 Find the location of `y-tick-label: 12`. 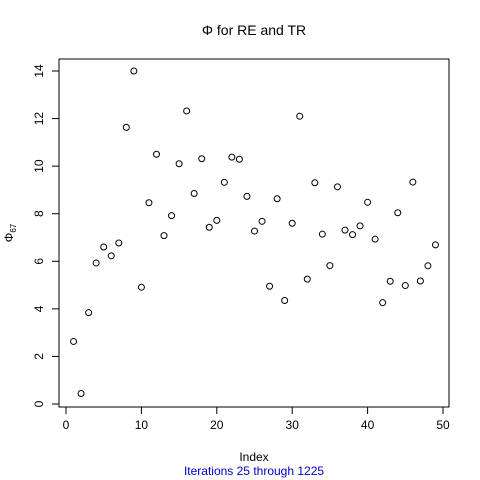

y-tick-label: 12 is located at coordinates (39, 119).